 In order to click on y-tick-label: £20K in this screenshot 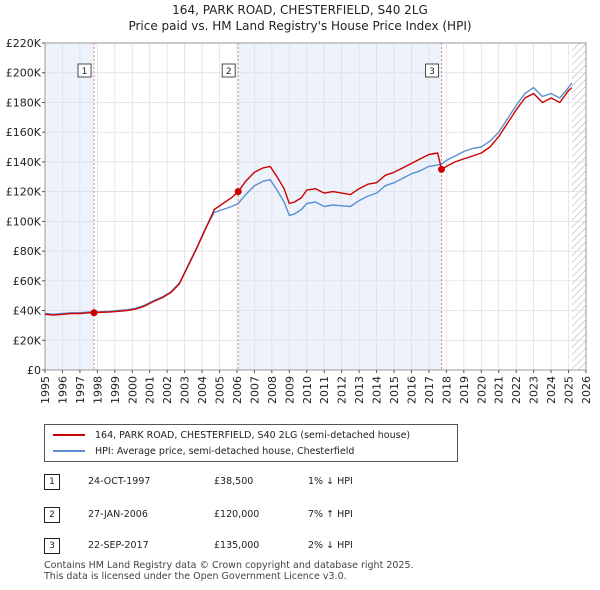, I will do `click(27, 340)`.